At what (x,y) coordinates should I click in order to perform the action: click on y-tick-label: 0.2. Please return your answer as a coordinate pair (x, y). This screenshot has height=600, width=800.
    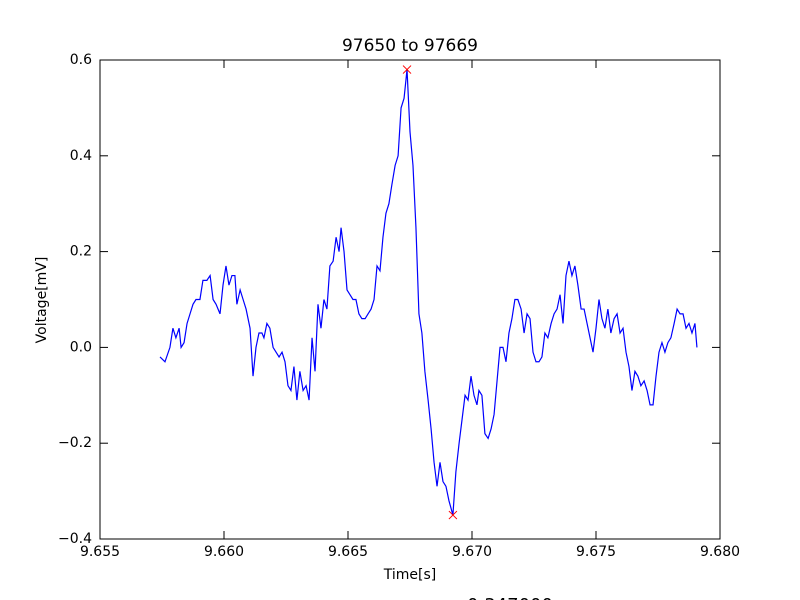
    Looking at the image, I should click on (81, 252).